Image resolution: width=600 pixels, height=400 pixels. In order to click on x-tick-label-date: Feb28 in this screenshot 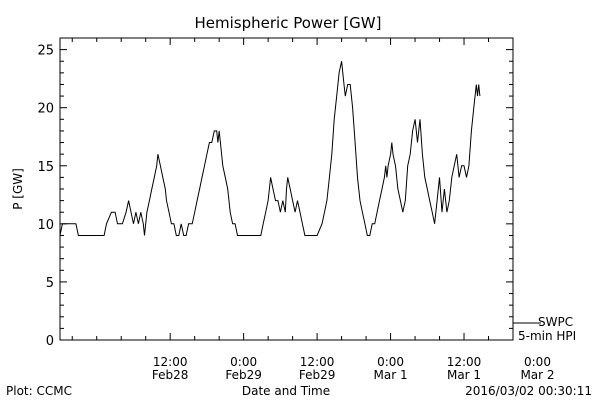, I will do `click(170, 375)`.